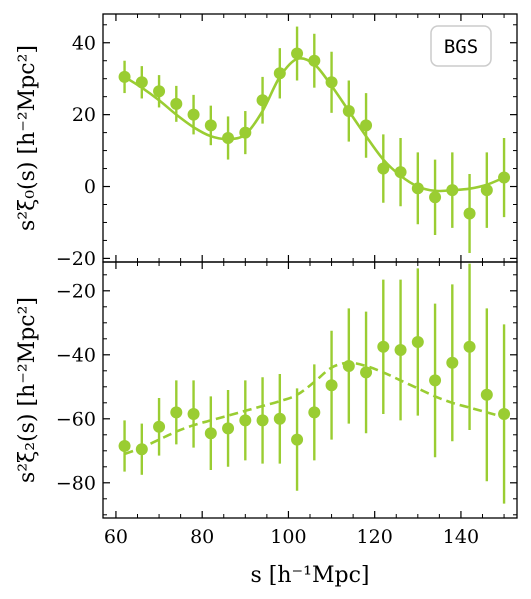 Image resolution: width=531 pixels, height=599 pixels. Describe the element at coordinates (76, 483) in the screenshot. I see `y-tick-label: −80` at that location.